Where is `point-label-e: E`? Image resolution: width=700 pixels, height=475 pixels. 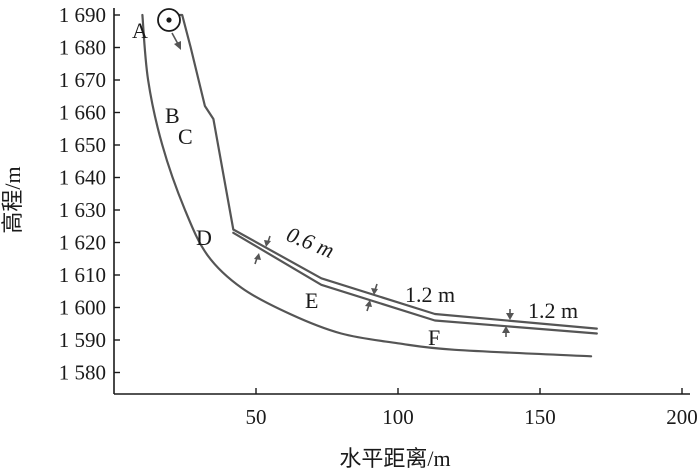
point-label-e: E is located at coordinates (311, 300).